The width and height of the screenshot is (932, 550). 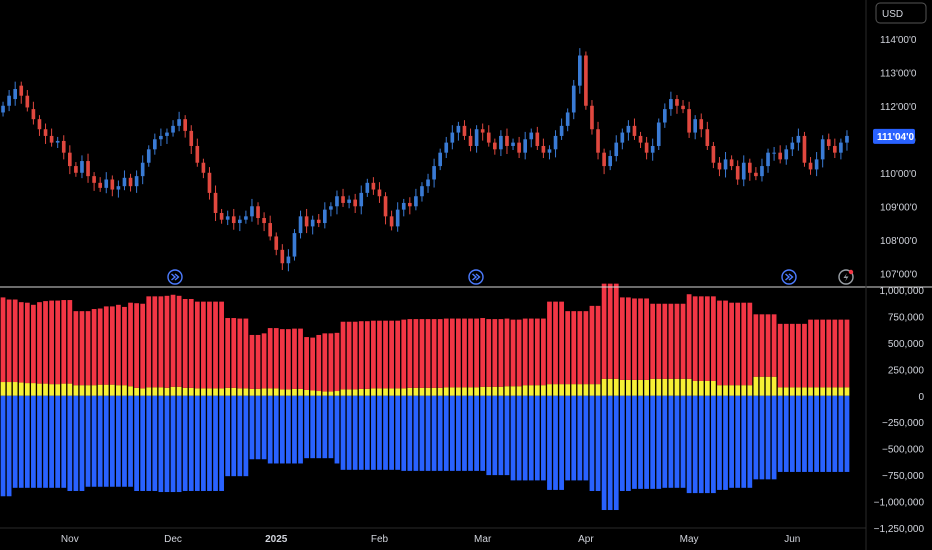 I want to click on currency-label: USD, so click(x=892, y=14).